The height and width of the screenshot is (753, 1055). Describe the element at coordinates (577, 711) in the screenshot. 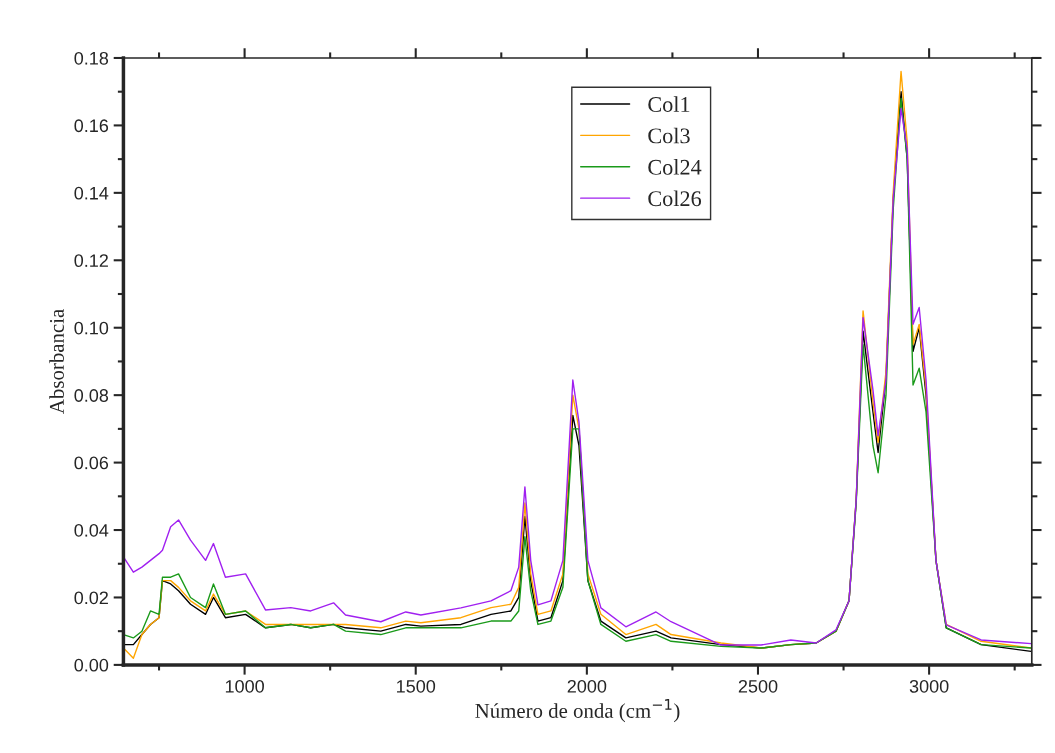

I see `x-axis-title: Número de onda (cm$^{−1}$)` at that location.